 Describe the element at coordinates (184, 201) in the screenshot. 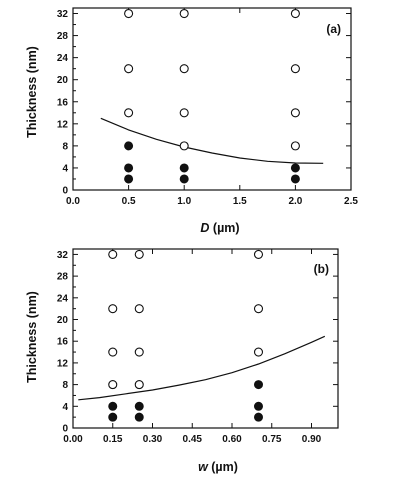

I see `x-tick-label-a-2: 1.0` at that location.